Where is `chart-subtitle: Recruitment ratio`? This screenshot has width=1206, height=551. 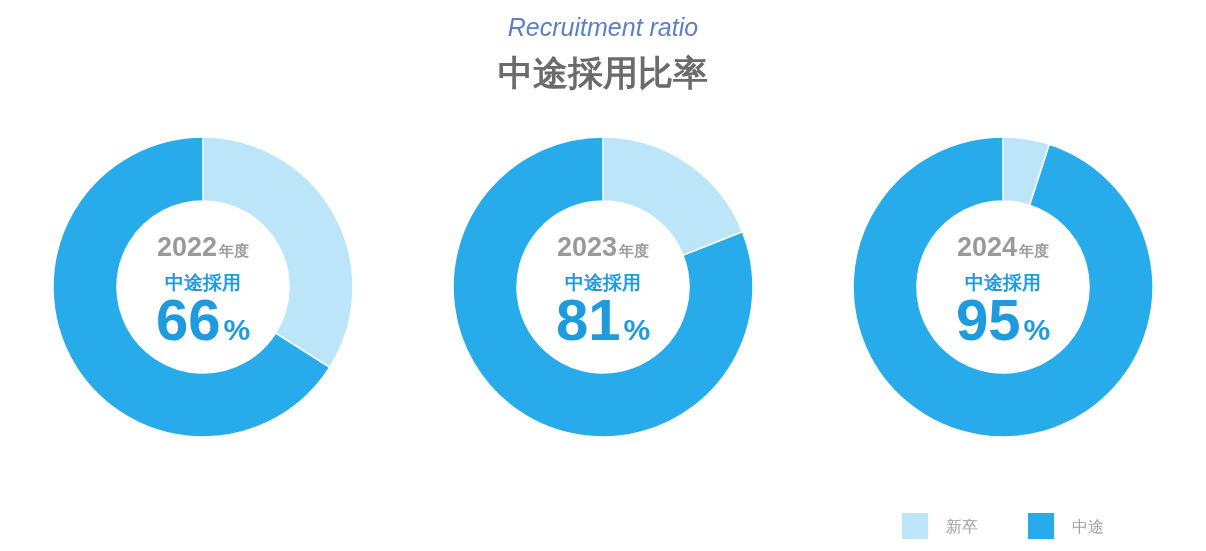
chart-subtitle: Recruitment ratio is located at coordinates (603, 27).